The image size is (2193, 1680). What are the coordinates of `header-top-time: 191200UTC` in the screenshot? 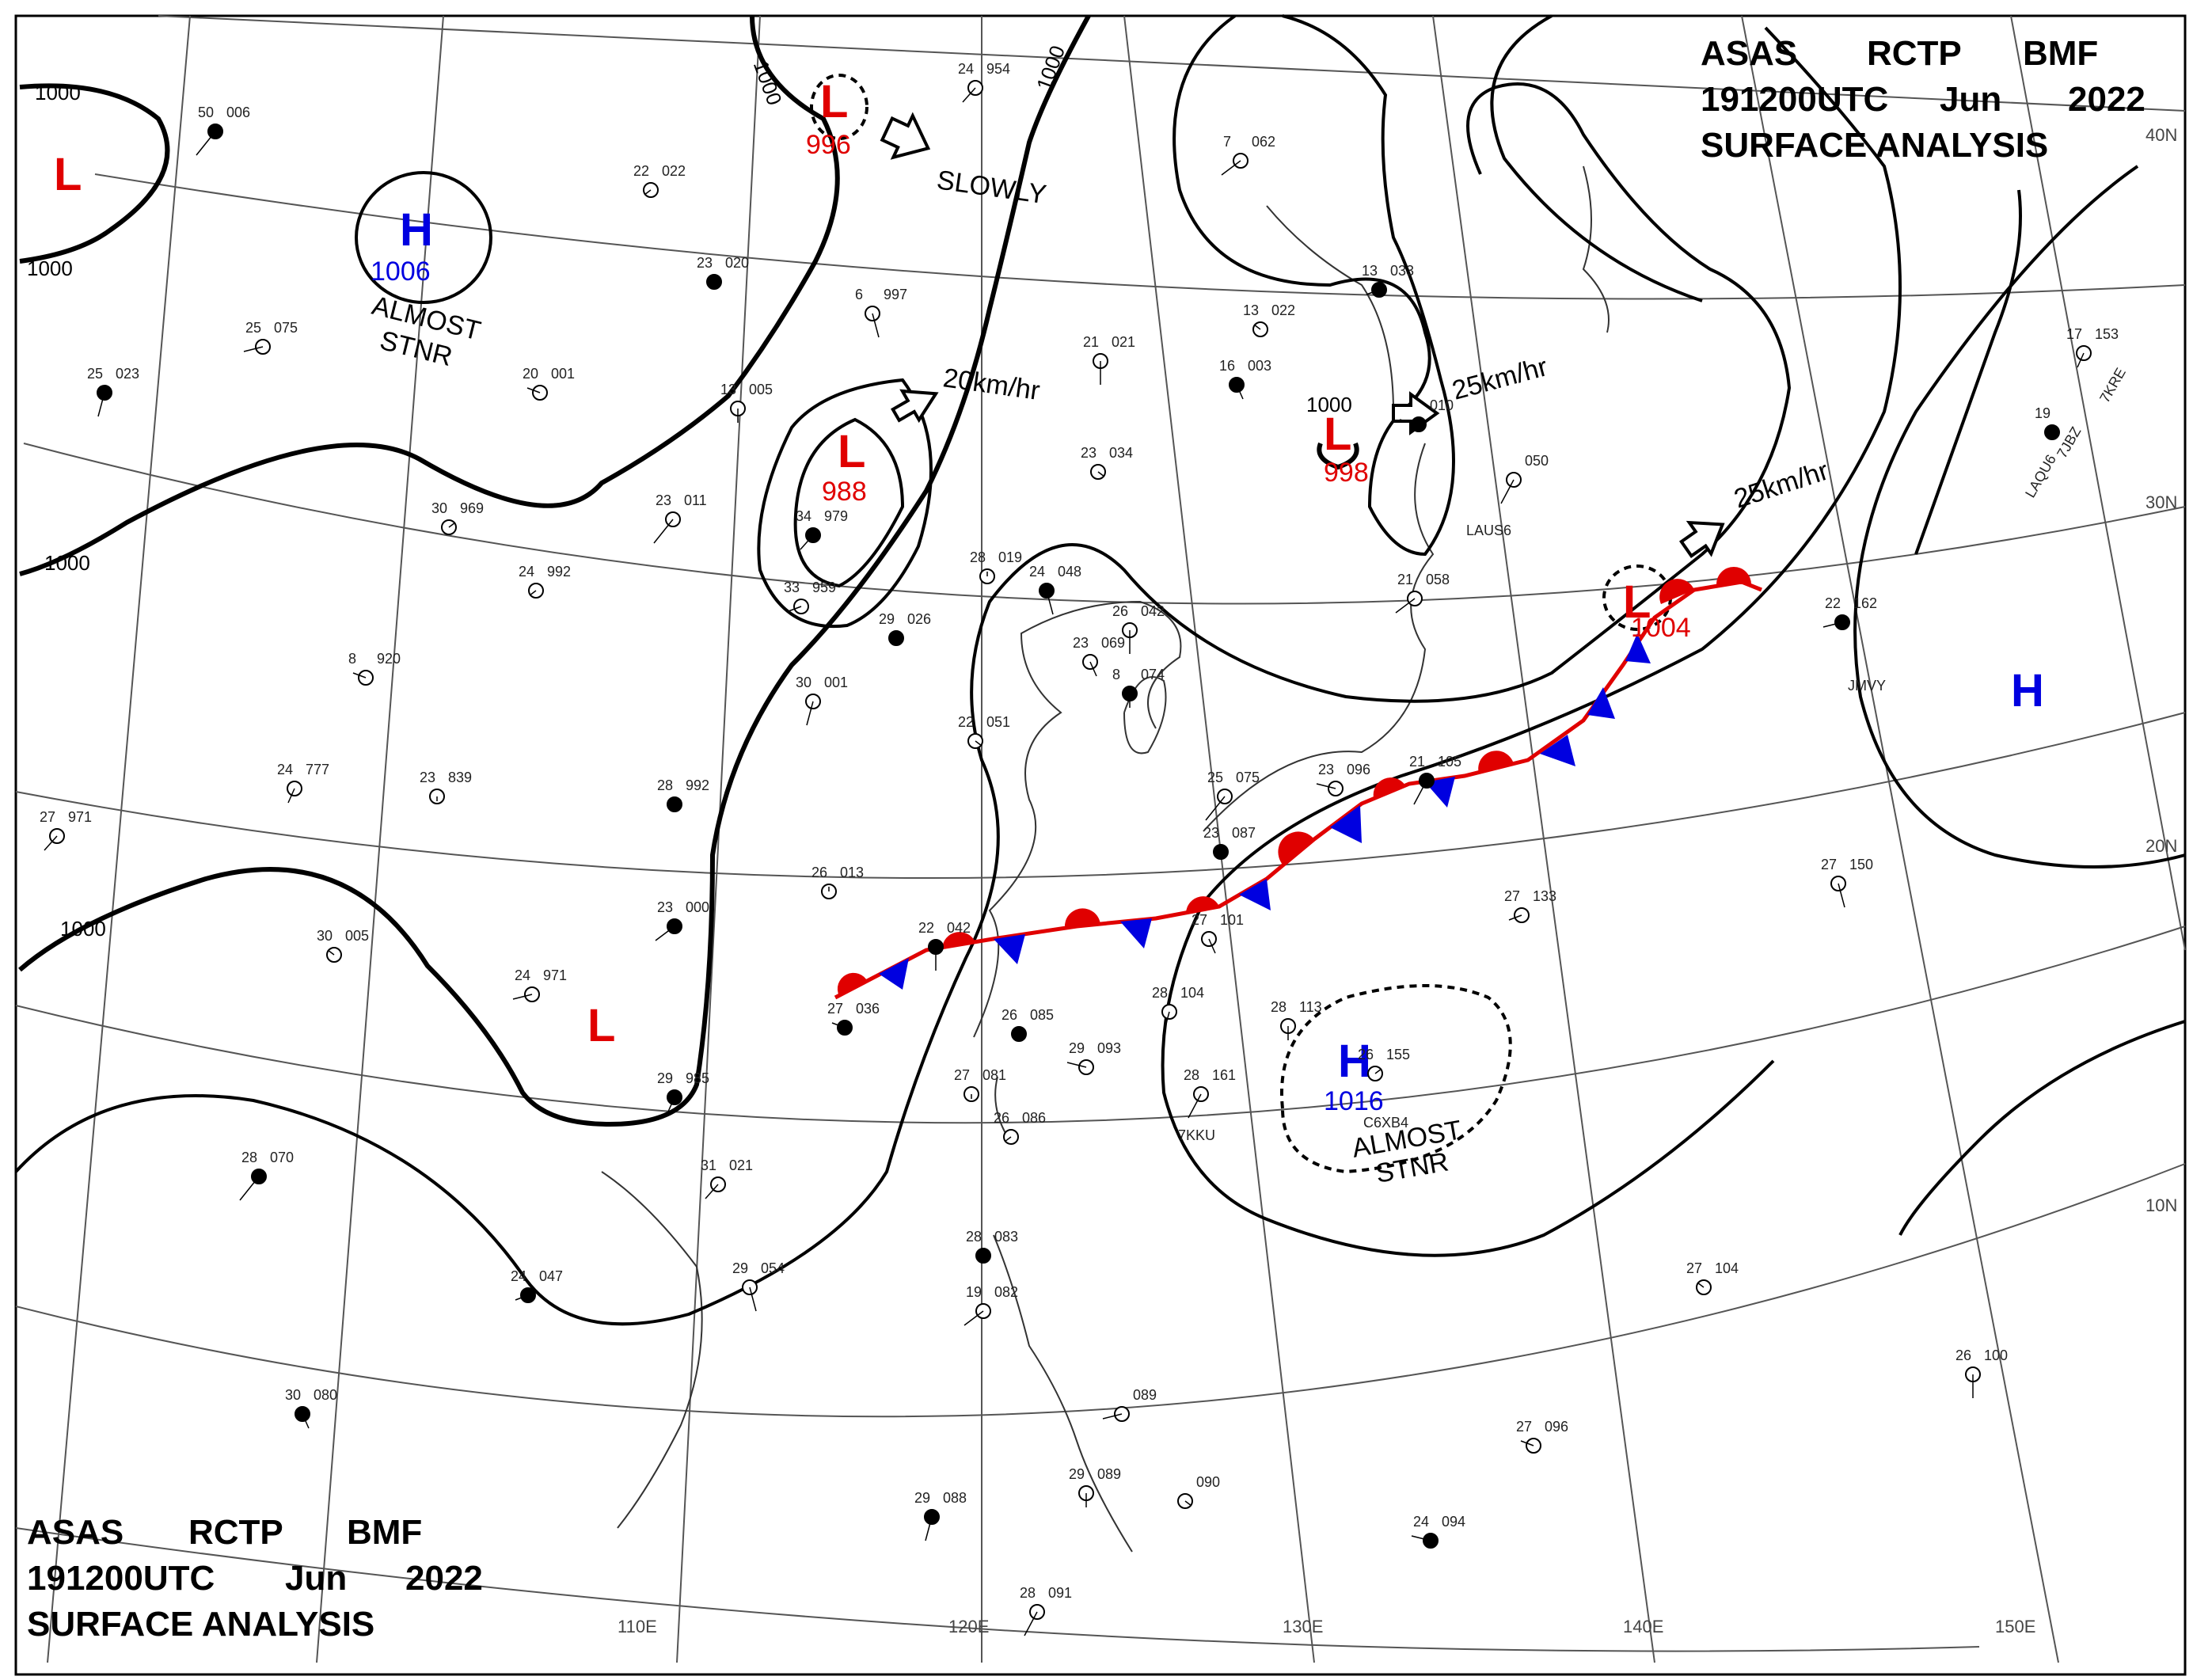 It's located at (1795, 99).